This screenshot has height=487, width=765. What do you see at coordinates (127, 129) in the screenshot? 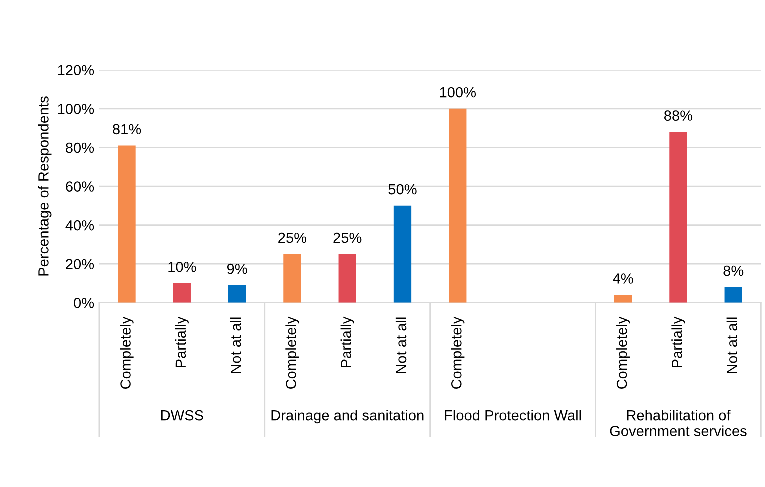
I see `data-label: 81%` at bounding box center [127, 129].